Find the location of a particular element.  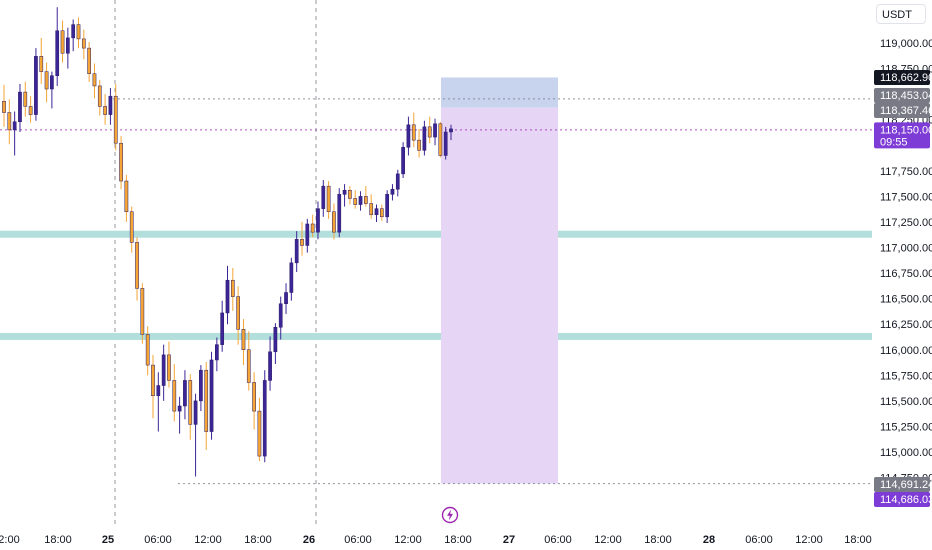

y-tick-label: 117,250.00 is located at coordinates (906, 223).